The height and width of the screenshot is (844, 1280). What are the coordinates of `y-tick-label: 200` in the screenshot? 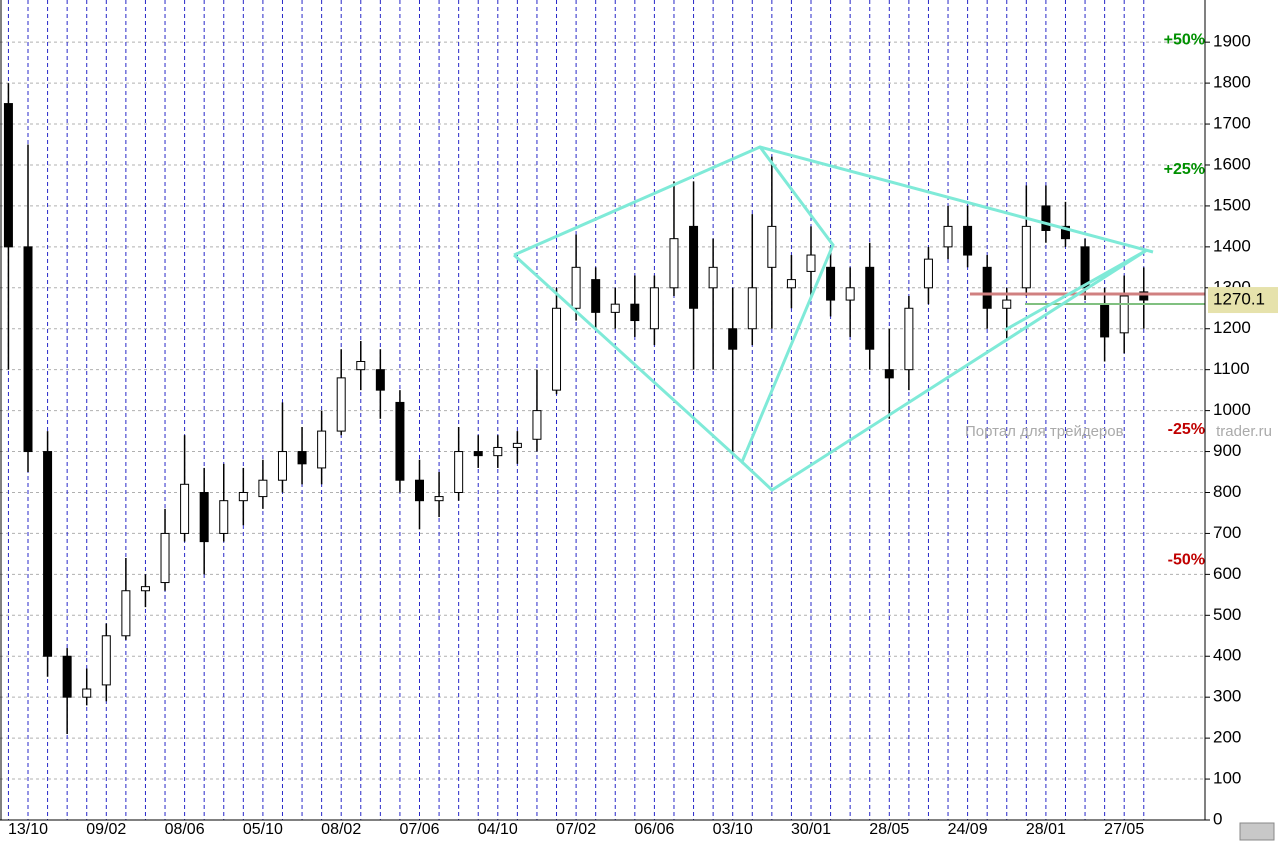 It's located at (1227, 737).